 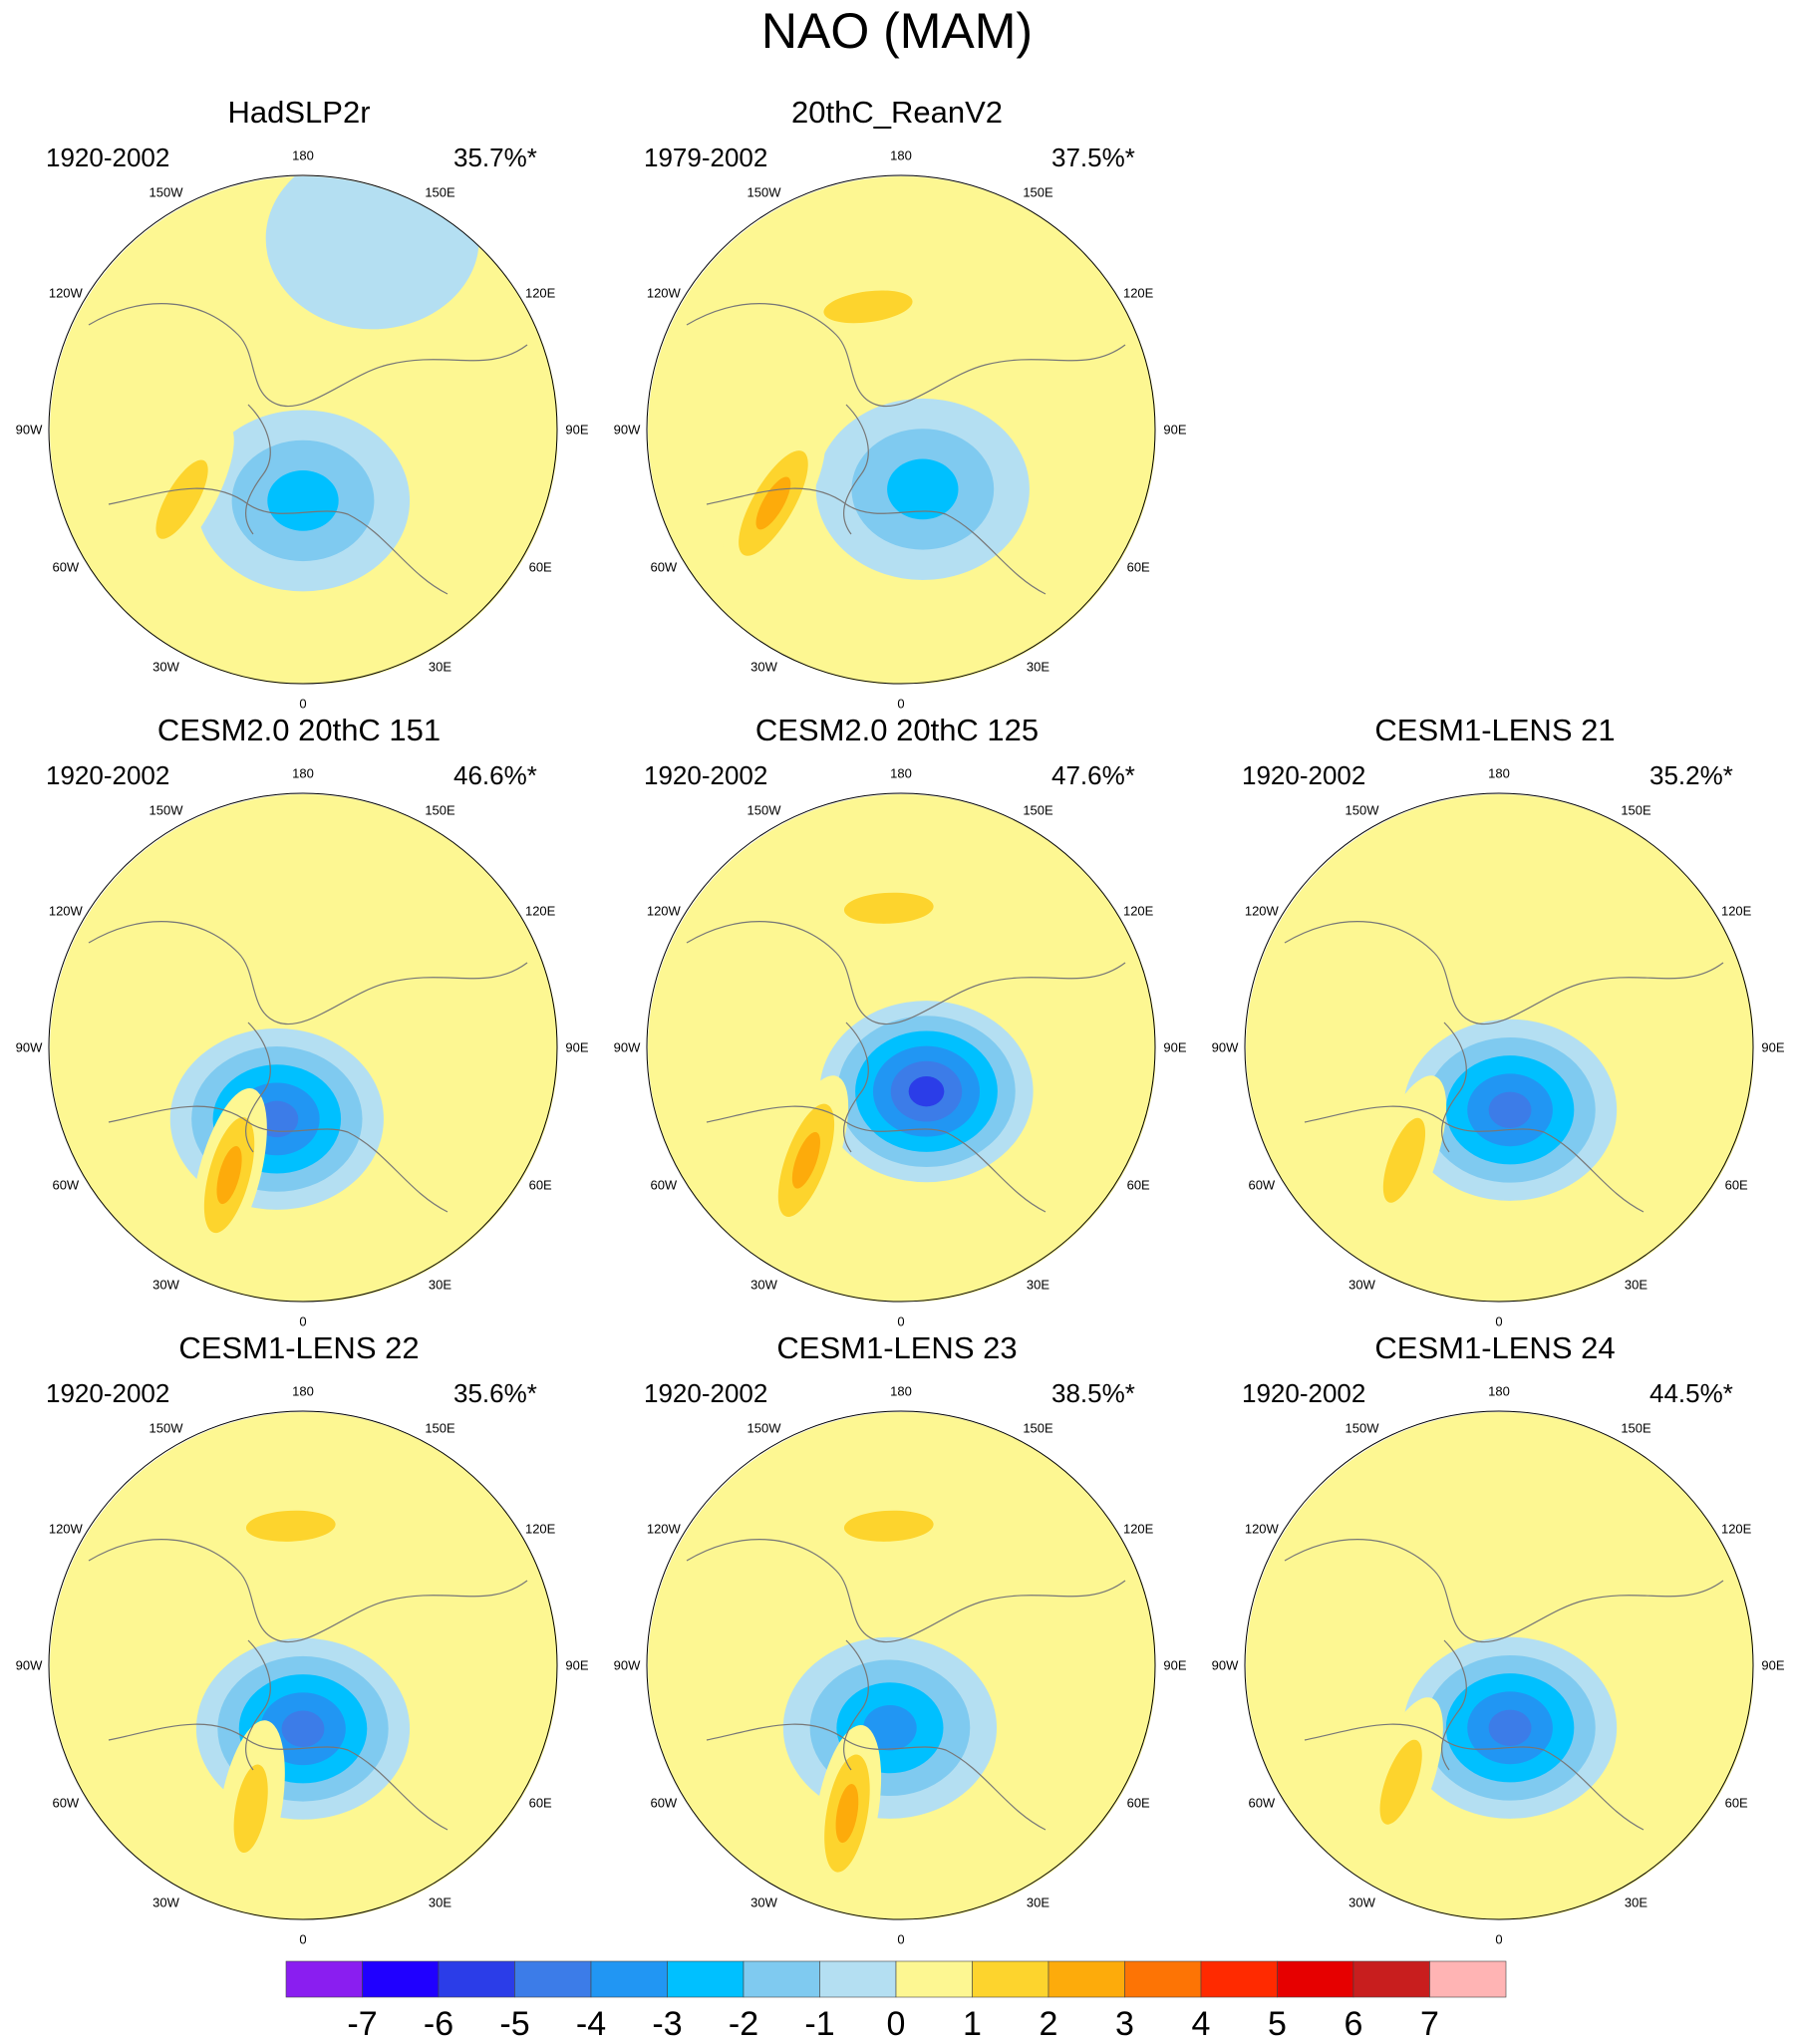 I want to click on variance-label: 44.5%*, so click(x=1691, y=1393).